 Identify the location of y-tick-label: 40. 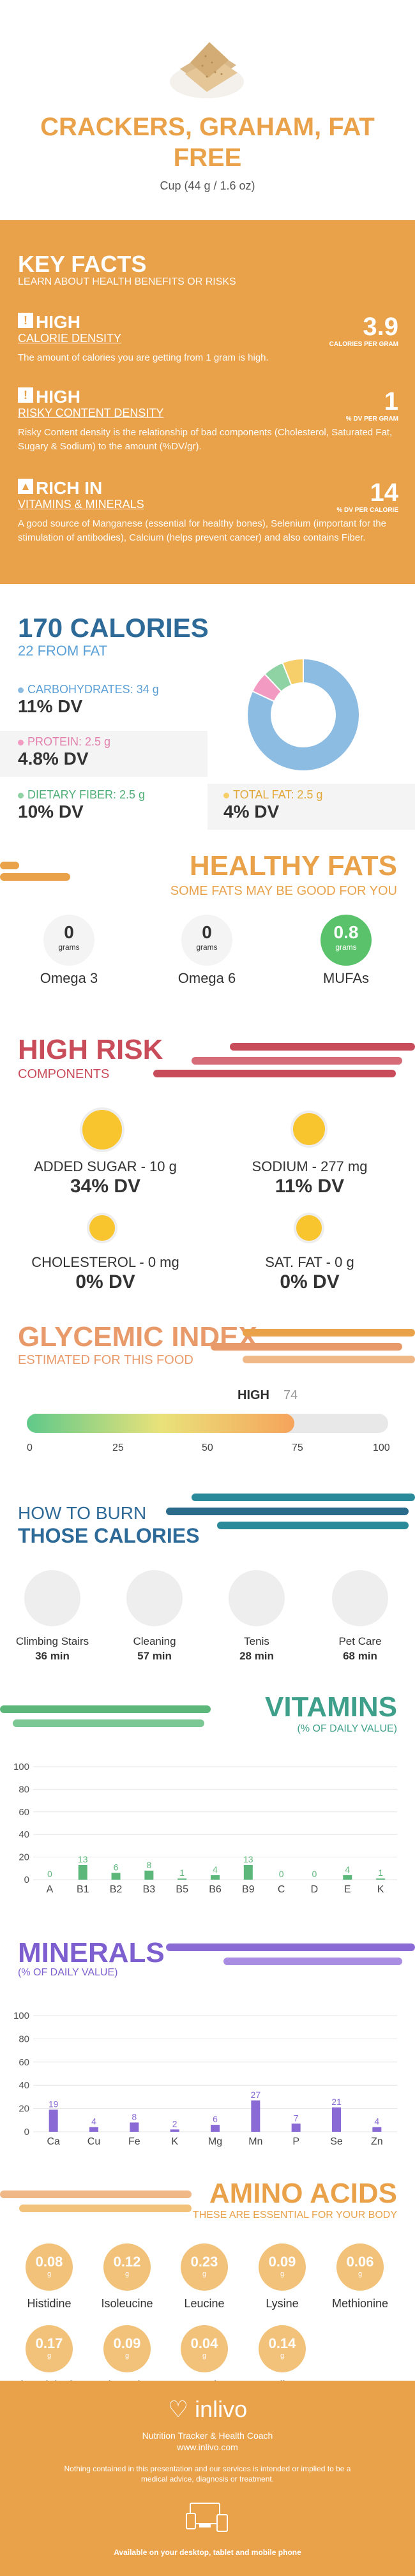
(24, 2085).